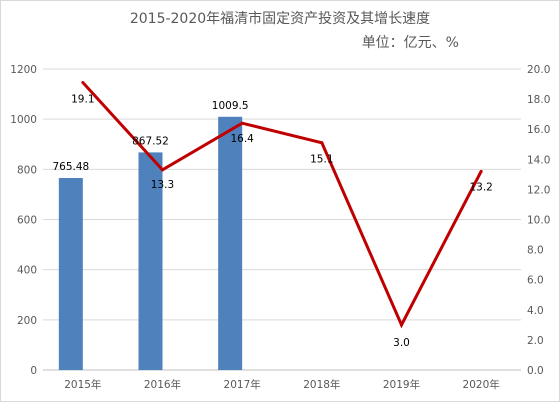 The image size is (560, 402). Describe the element at coordinates (535, 311) in the screenshot. I see `y-right-tick-label: 4.0` at that location.